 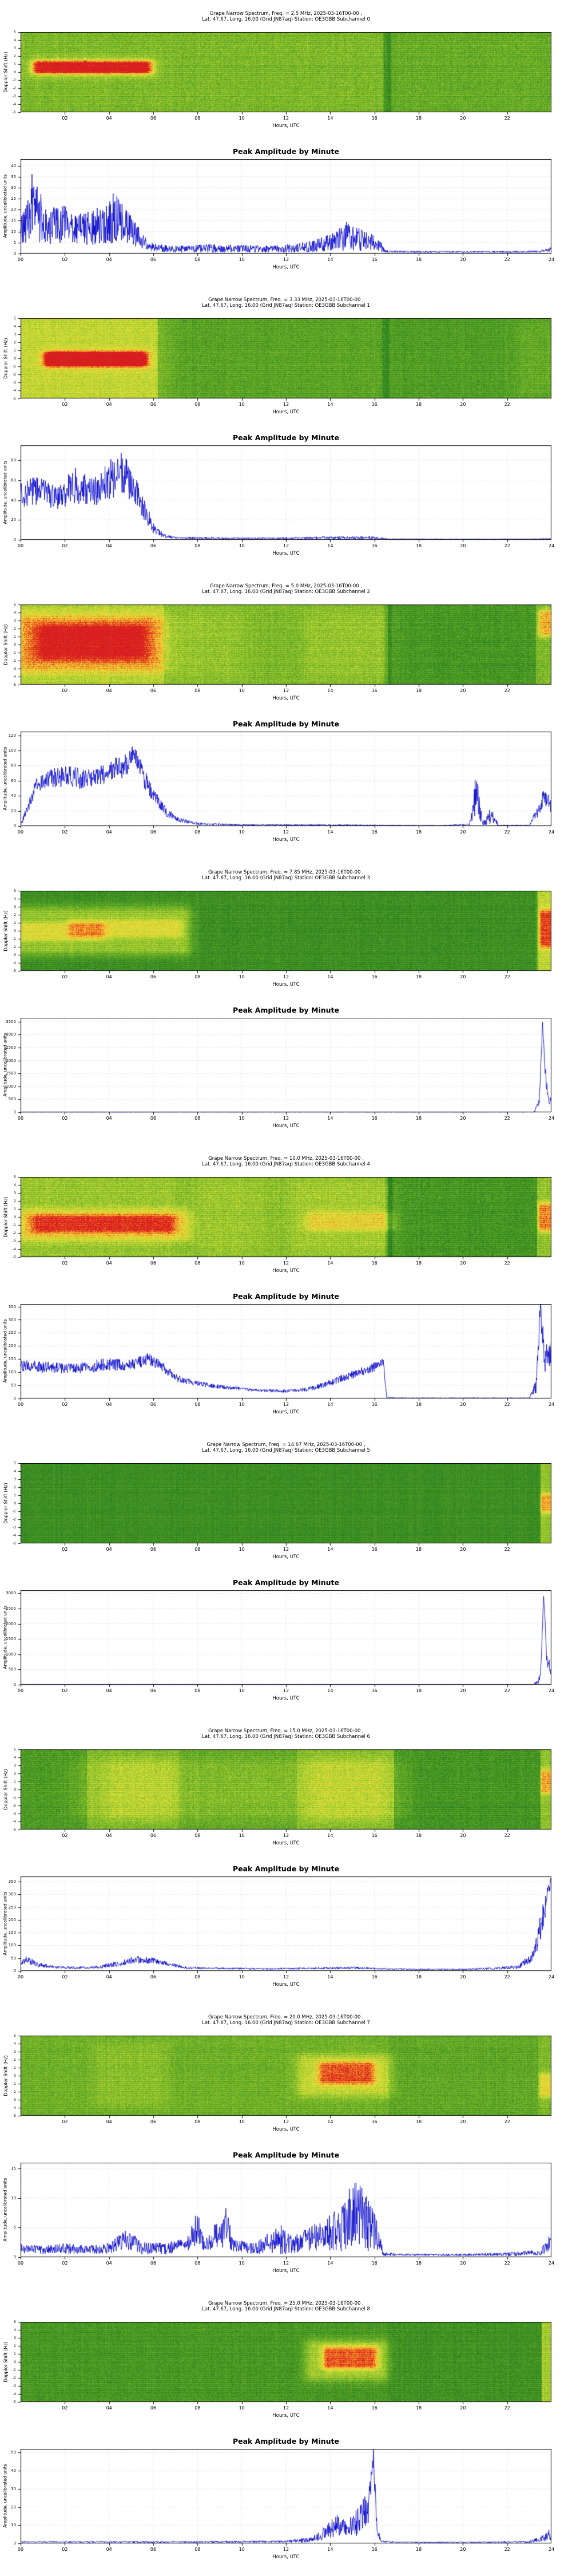 What do you see at coordinates (284, 1836) in the screenshot?
I see `spectrogram-x-tick-labels: 02 04 06 08 10 12 14 16 18 20 22` at bounding box center [284, 1836].